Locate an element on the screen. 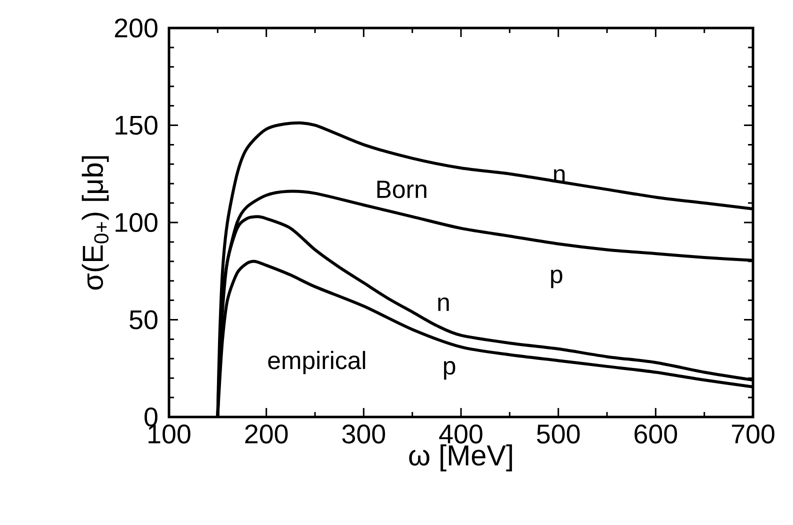 The width and height of the screenshot is (793, 525). x-tick-label: 400 is located at coordinates (460, 434).